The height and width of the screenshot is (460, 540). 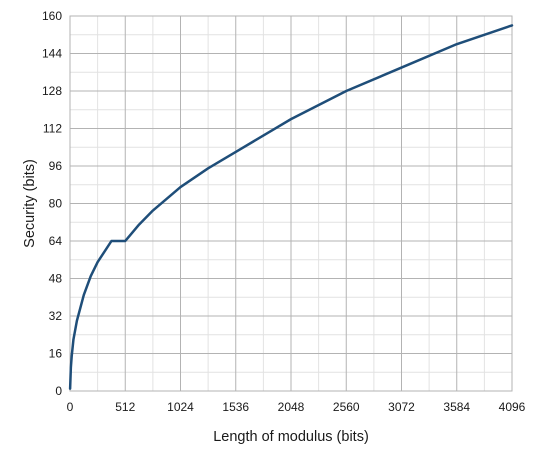 I want to click on x-tick-label: 3584, so click(x=456, y=407).